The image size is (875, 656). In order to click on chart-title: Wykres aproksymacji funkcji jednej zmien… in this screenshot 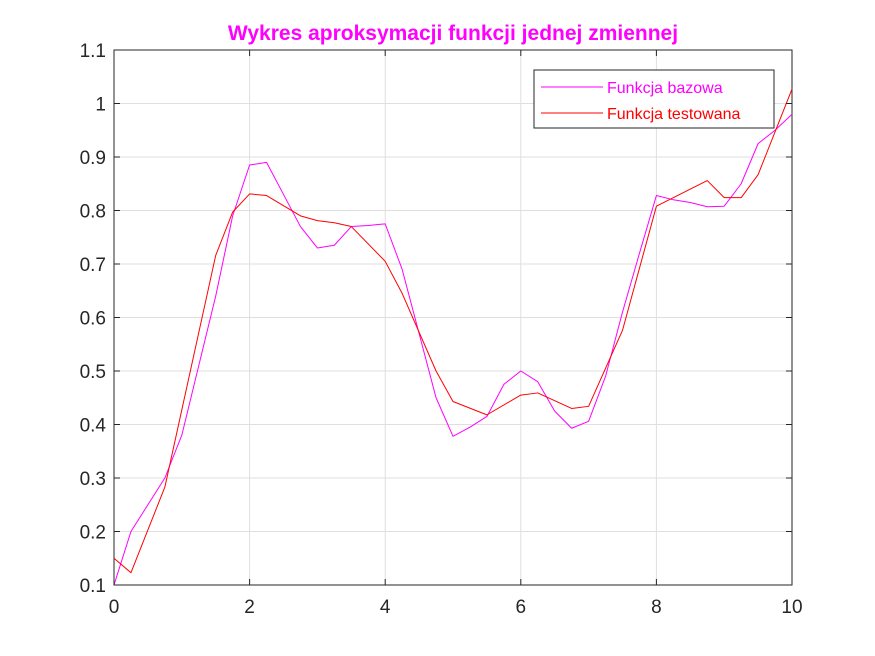, I will do `click(453, 33)`.